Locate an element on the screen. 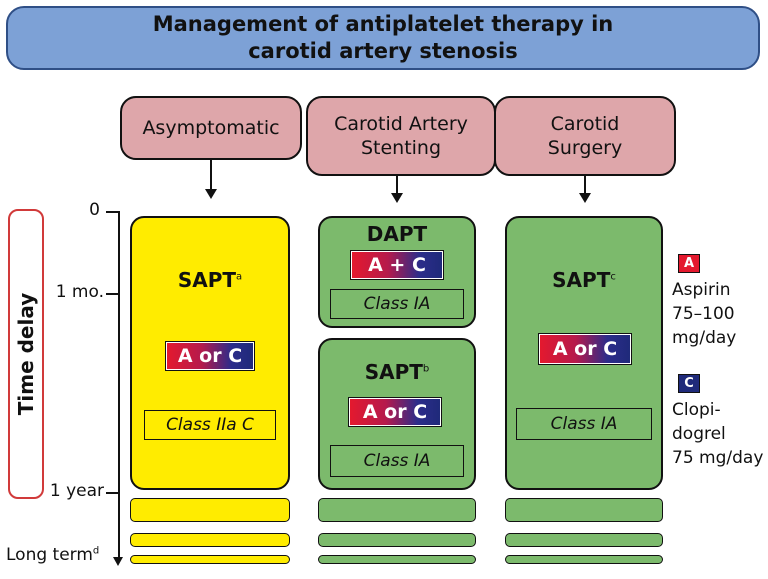  tick-label-0: 0 is located at coordinates (94, 210).